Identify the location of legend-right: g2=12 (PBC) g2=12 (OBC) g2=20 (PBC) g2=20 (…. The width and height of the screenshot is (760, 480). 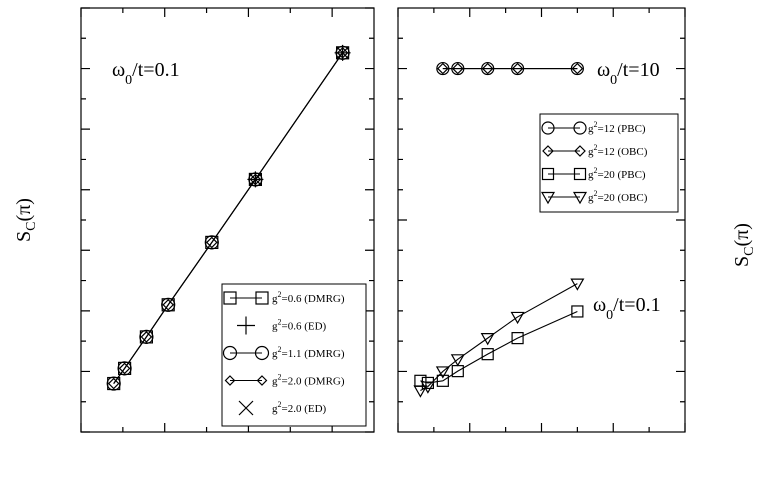
(609, 163).